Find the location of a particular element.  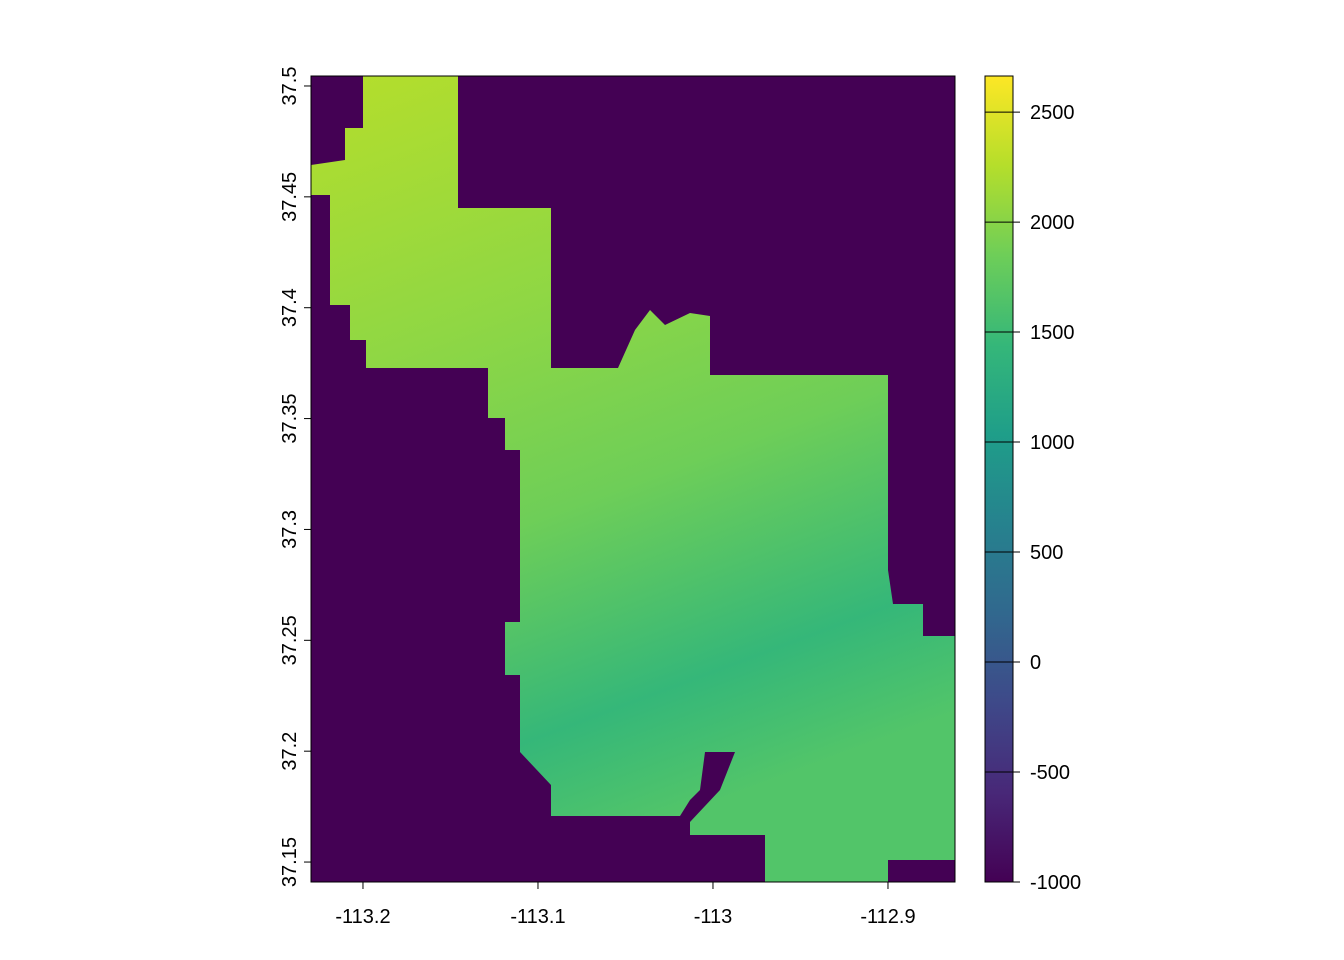

colorbar-tick-label: 500 is located at coordinates (1046, 553).